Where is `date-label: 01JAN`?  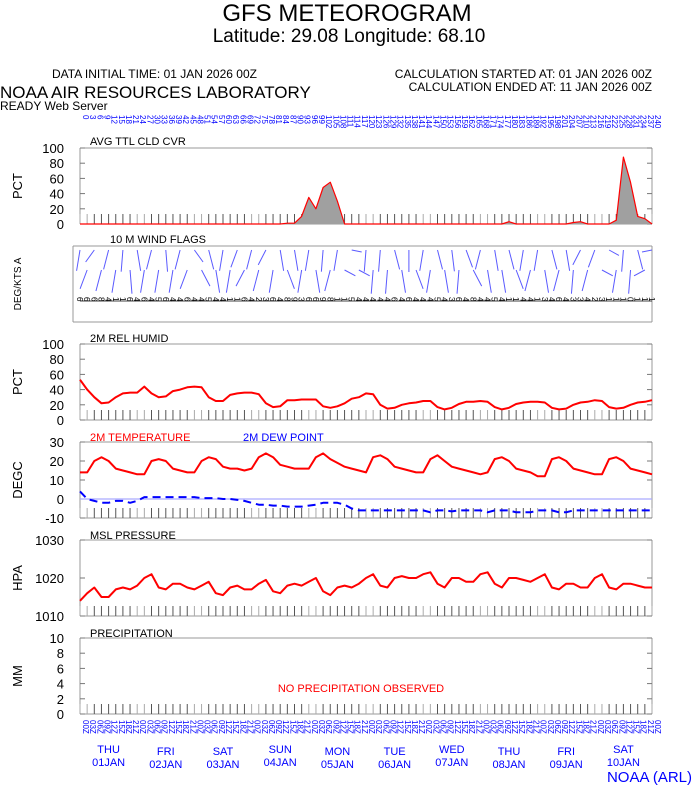
date-label: 01JAN is located at coordinates (108, 763).